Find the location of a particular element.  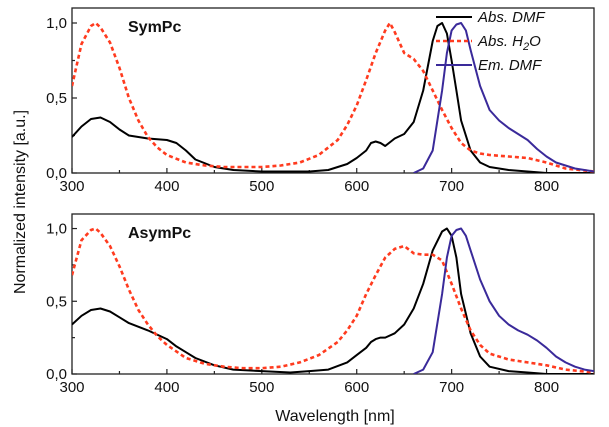

legend-label: Em. DMF is located at coordinates (510, 65).